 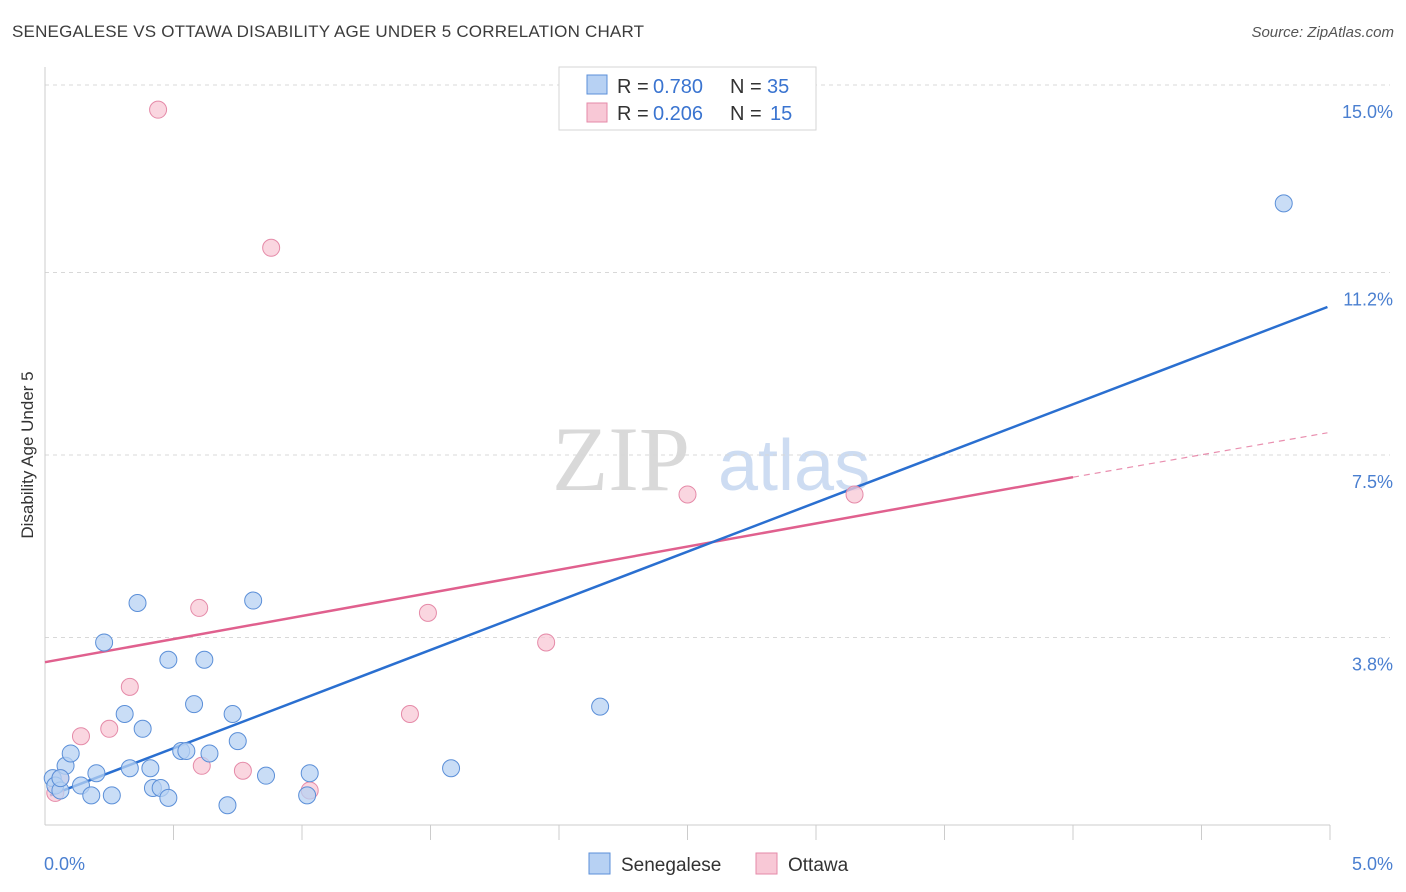 What do you see at coordinates (633, 87) in the screenshot?
I see `legend-r-label-senegalese: R =` at bounding box center [633, 87].